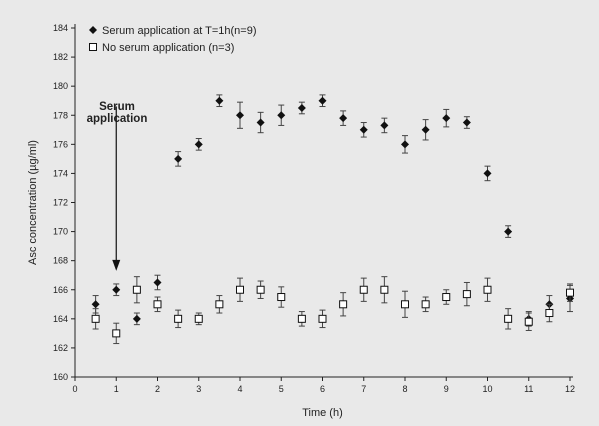  What do you see at coordinates (60, 203) in the screenshot?
I see `y-tick-label: 172` at bounding box center [60, 203].